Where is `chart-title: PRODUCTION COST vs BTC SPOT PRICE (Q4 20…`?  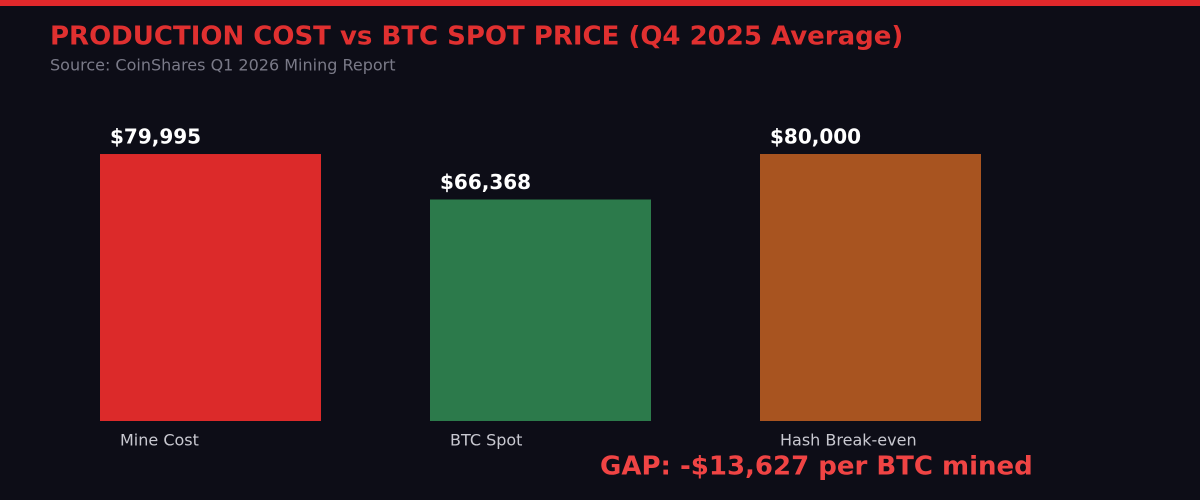 chart-title: PRODUCTION COST vs BTC SPOT PRICE (Q4 20… is located at coordinates (476, 37).